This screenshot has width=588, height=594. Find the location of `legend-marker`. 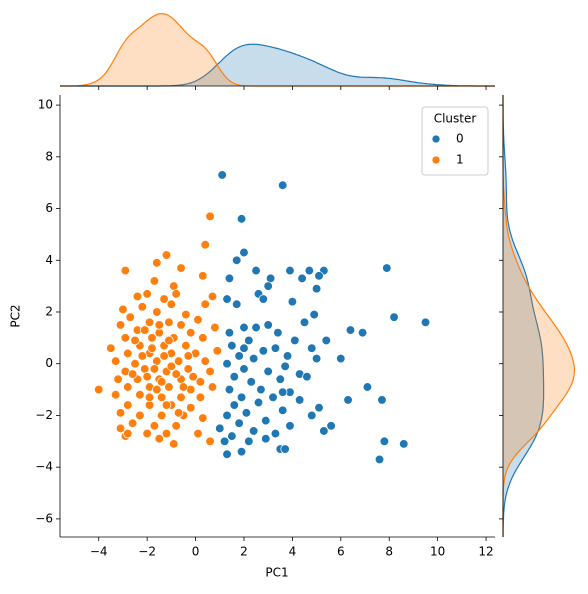

legend-marker is located at coordinates (436, 139).